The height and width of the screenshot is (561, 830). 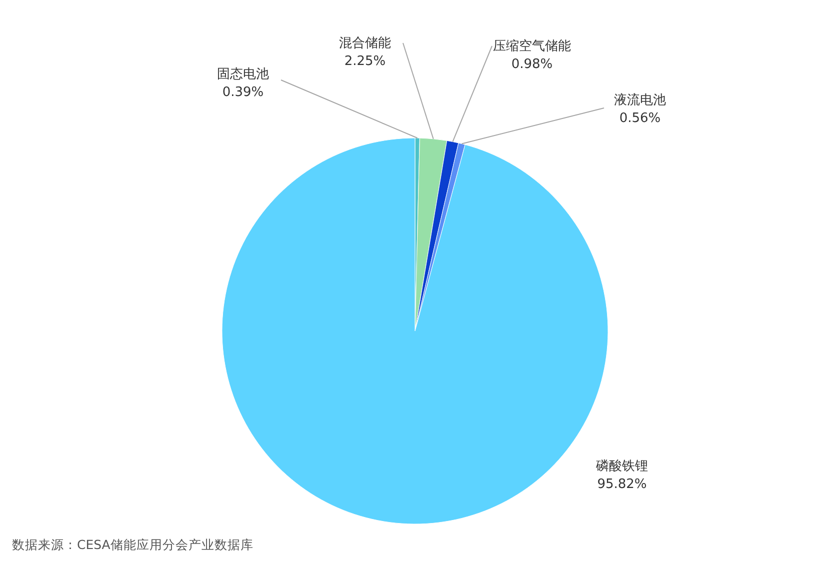 What do you see at coordinates (133, 544) in the screenshot?
I see `source-note: 数据来源：CESA储能应用分会产业数据库` at bounding box center [133, 544].